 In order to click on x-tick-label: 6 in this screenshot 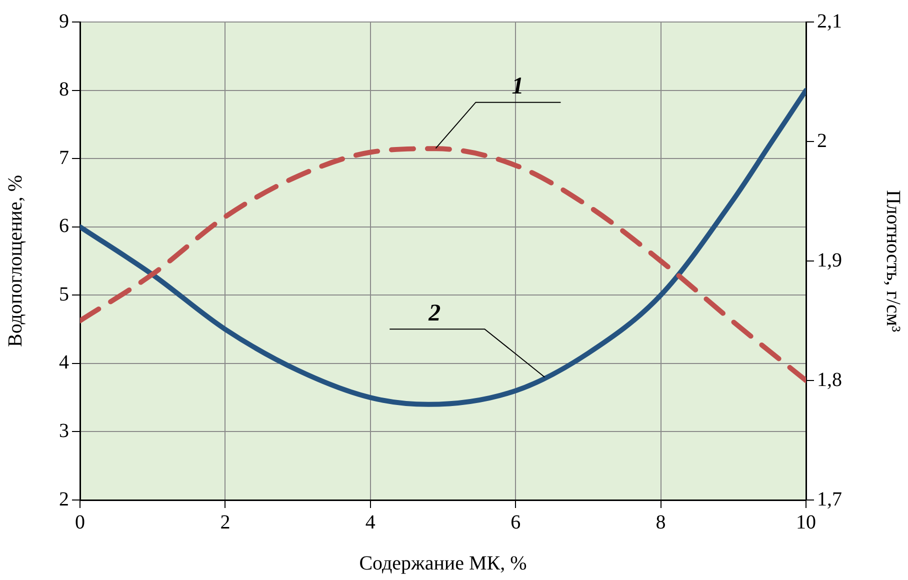, I will do `click(515, 522)`.